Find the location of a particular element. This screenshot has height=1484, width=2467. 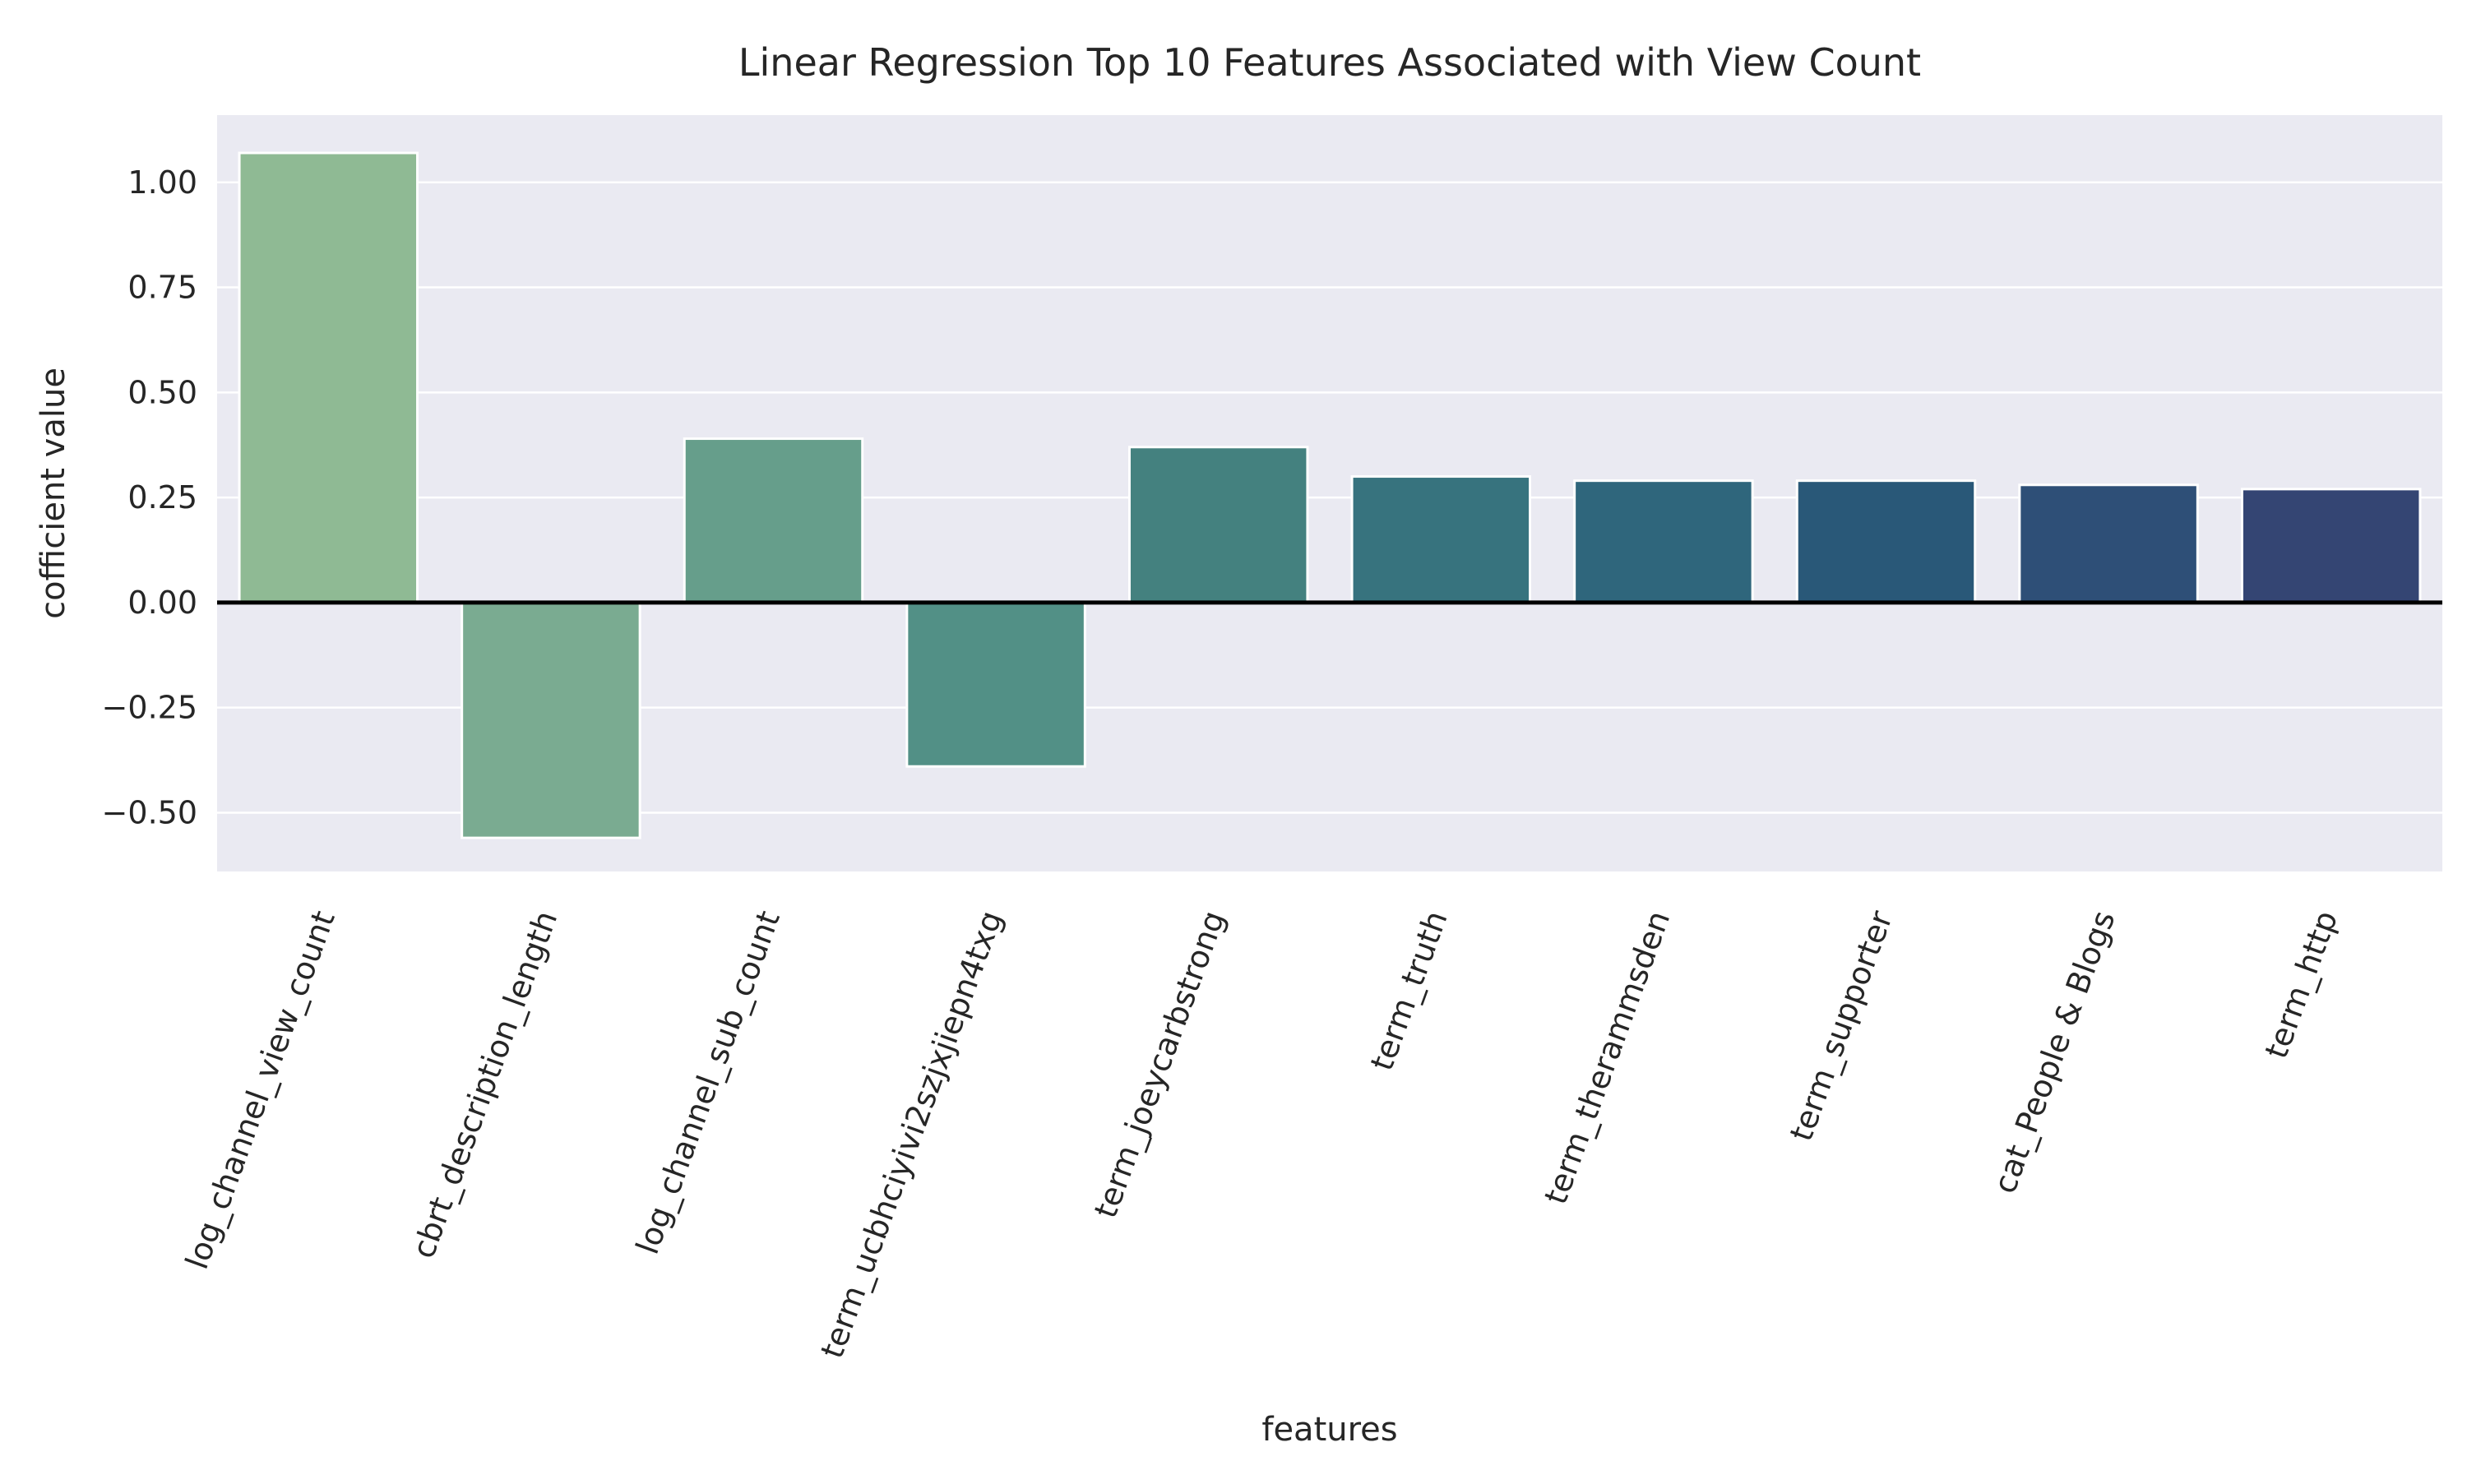

x-tick-label: term_supporter is located at coordinates (1842, 1026).